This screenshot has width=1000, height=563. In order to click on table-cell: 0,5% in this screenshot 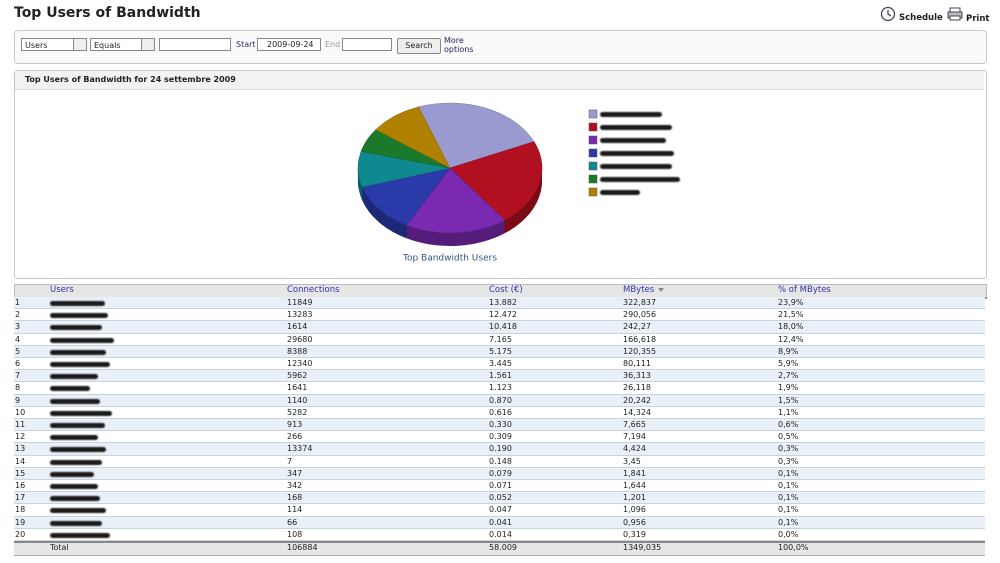, I will do `click(788, 437)`.